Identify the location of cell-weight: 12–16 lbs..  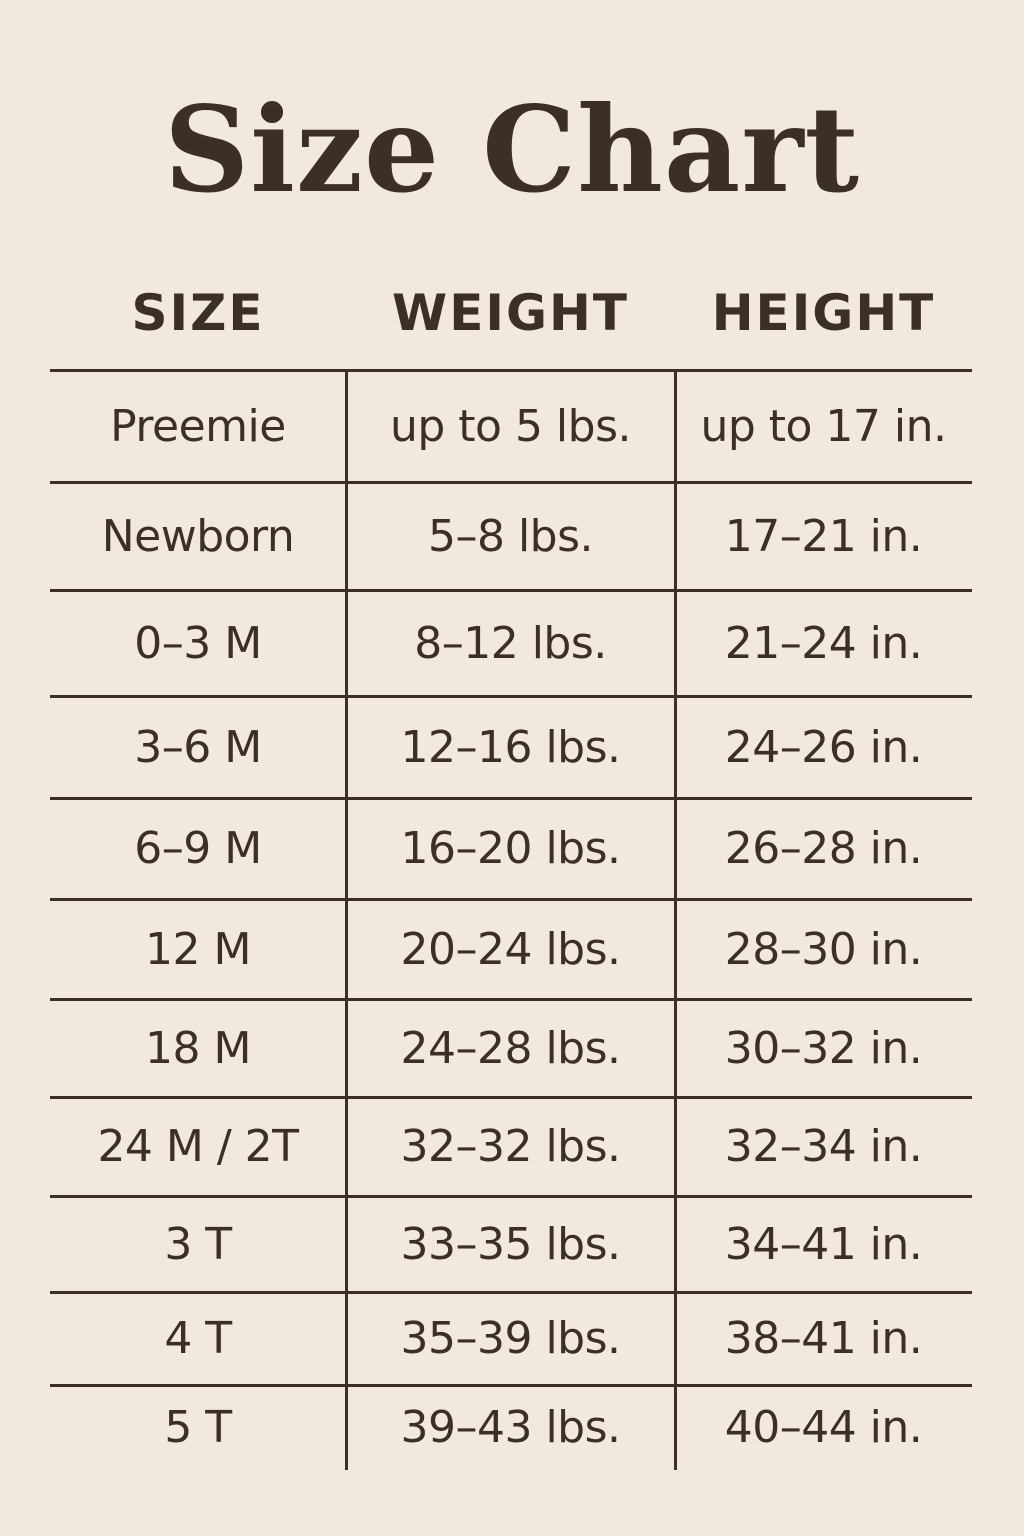
(510, 747).